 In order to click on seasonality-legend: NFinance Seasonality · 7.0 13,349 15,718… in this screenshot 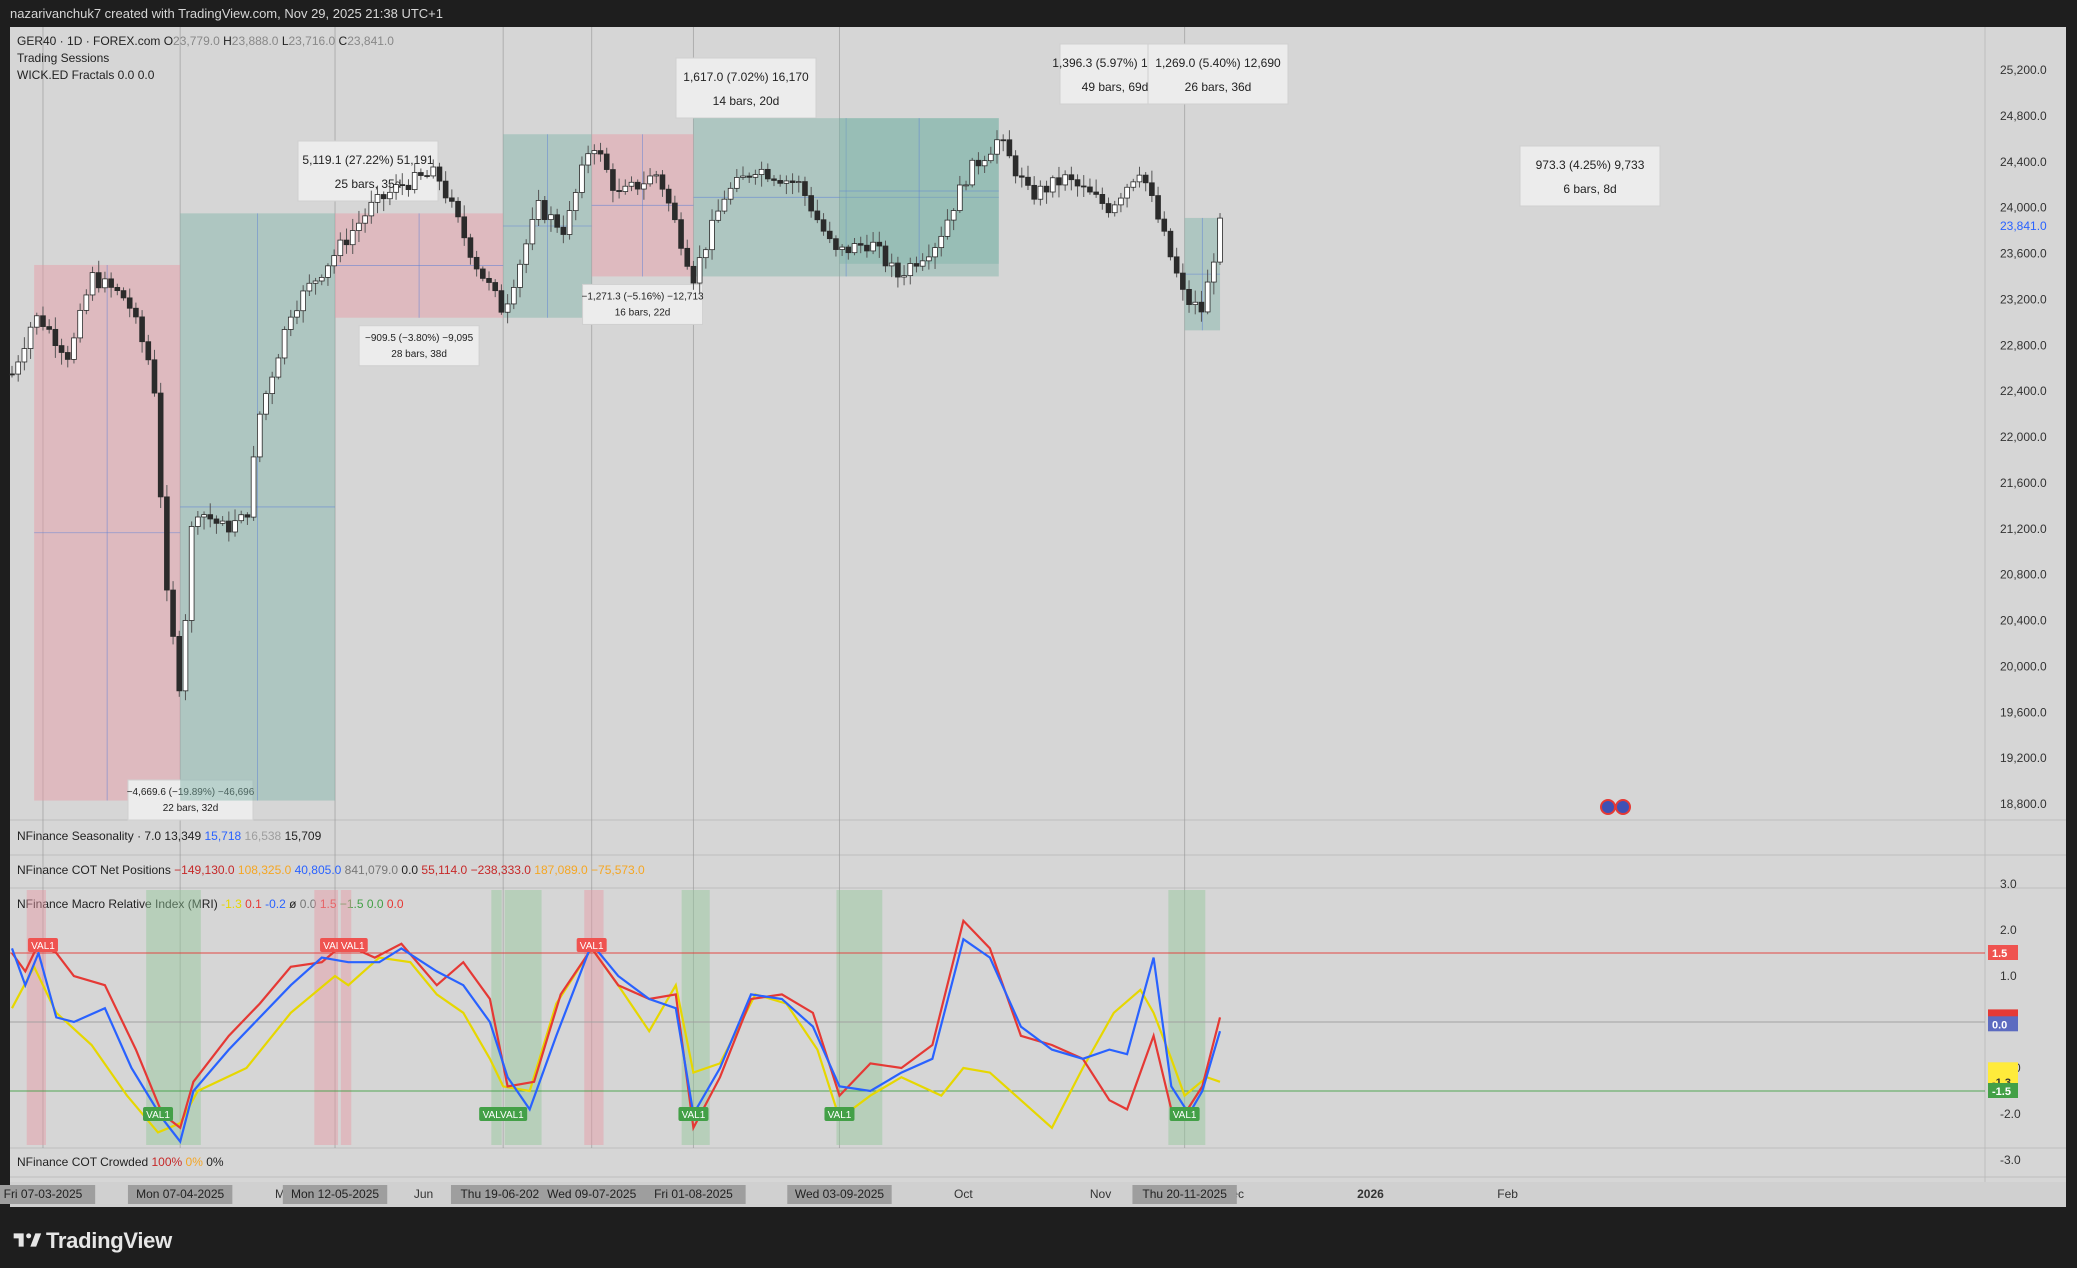, I will do `click(169, 836)`.